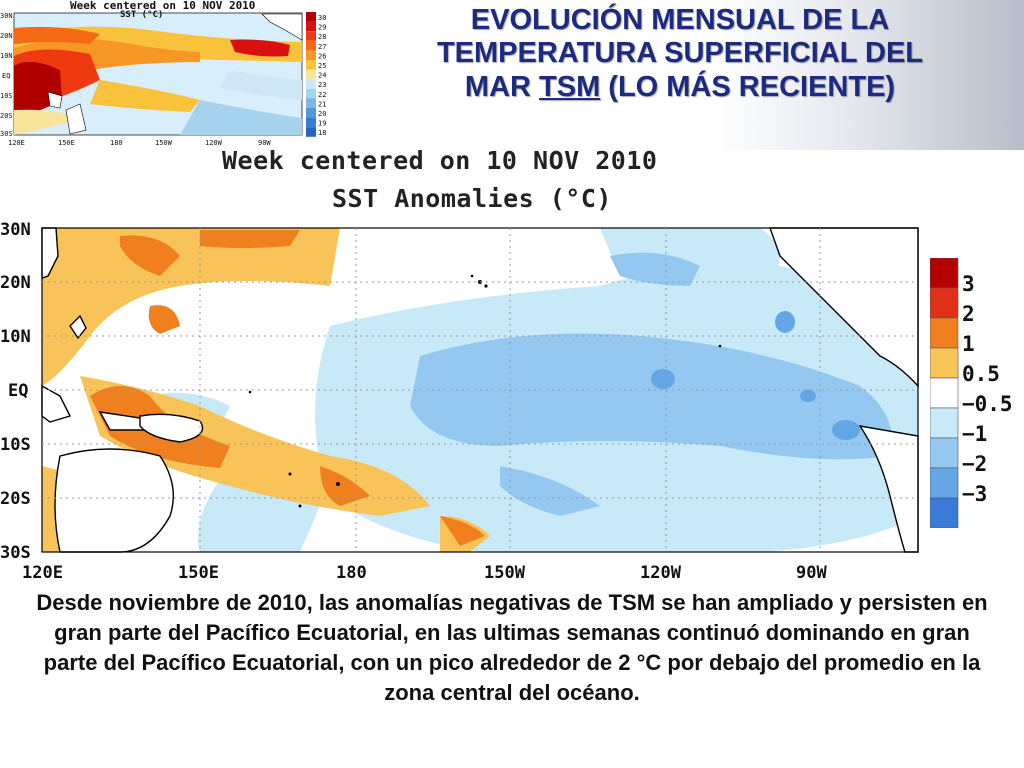 This screenshot has height=768, width=1024. I want to click on thumb-lat-label: 10N, so click(6, 56).